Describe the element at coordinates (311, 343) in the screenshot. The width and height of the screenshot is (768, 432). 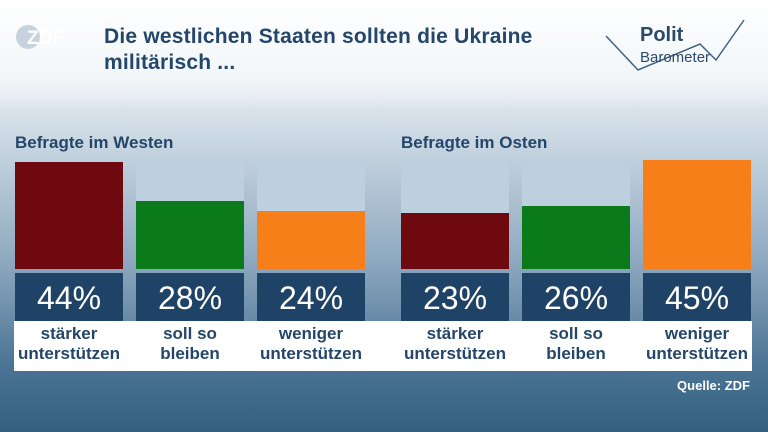
I see `category-label-west-weniger: weniger unterstützen` at that location.